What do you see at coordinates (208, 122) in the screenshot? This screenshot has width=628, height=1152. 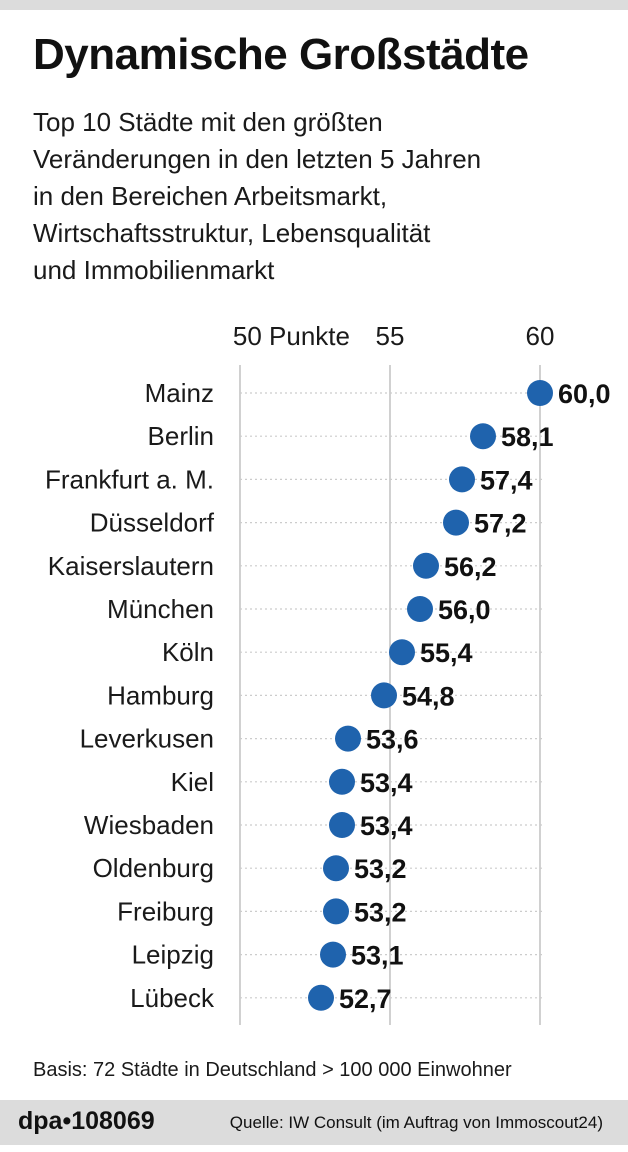 I see `subtitle-line-1: Top 10 Städte mit den größten` at bounding box center [208, 122].